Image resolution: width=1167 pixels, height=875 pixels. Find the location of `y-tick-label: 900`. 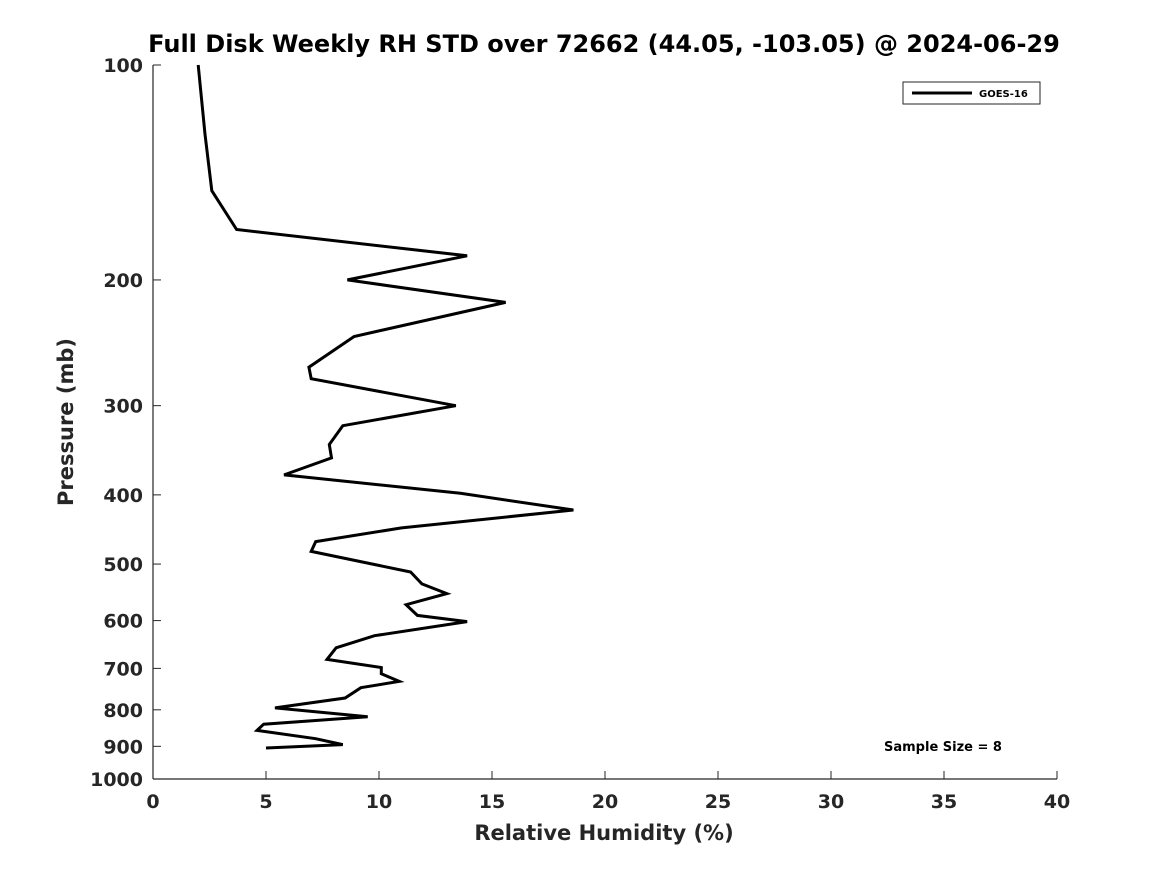

y-tick-label: 900 is located at coordinates (123, 747).